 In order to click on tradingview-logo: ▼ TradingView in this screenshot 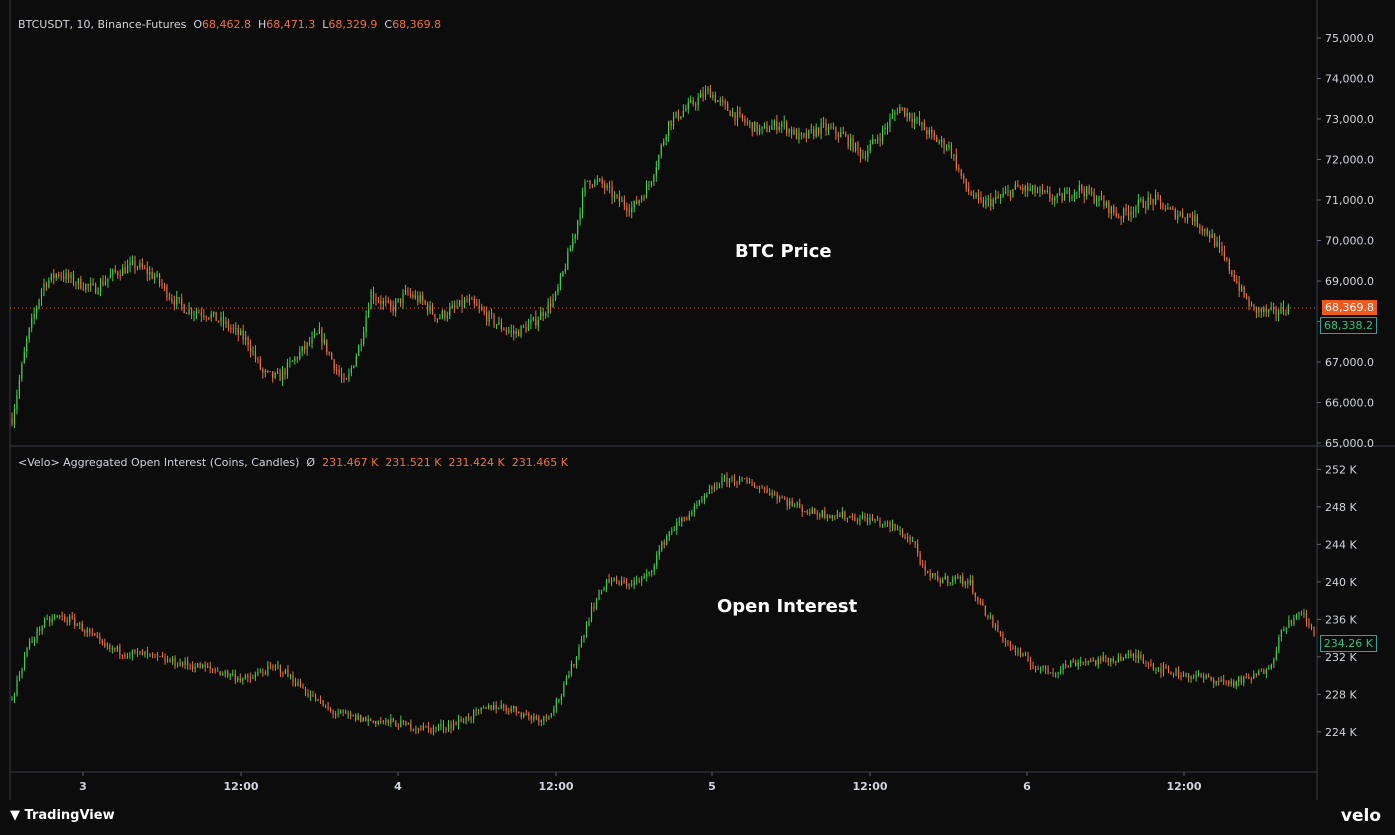, I will do `click(62, 815)`.